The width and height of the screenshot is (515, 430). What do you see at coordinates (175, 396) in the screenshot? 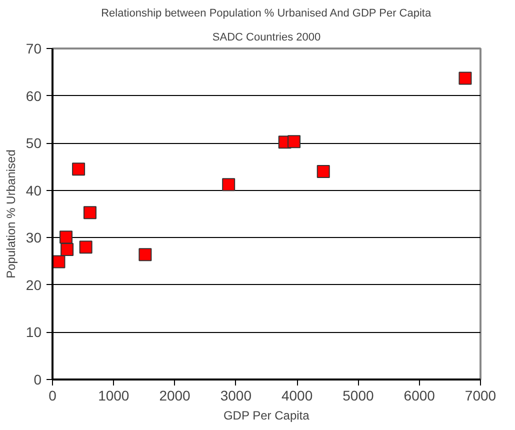
I see `x-tick-label: 2000` at bounding box center [175, 396].